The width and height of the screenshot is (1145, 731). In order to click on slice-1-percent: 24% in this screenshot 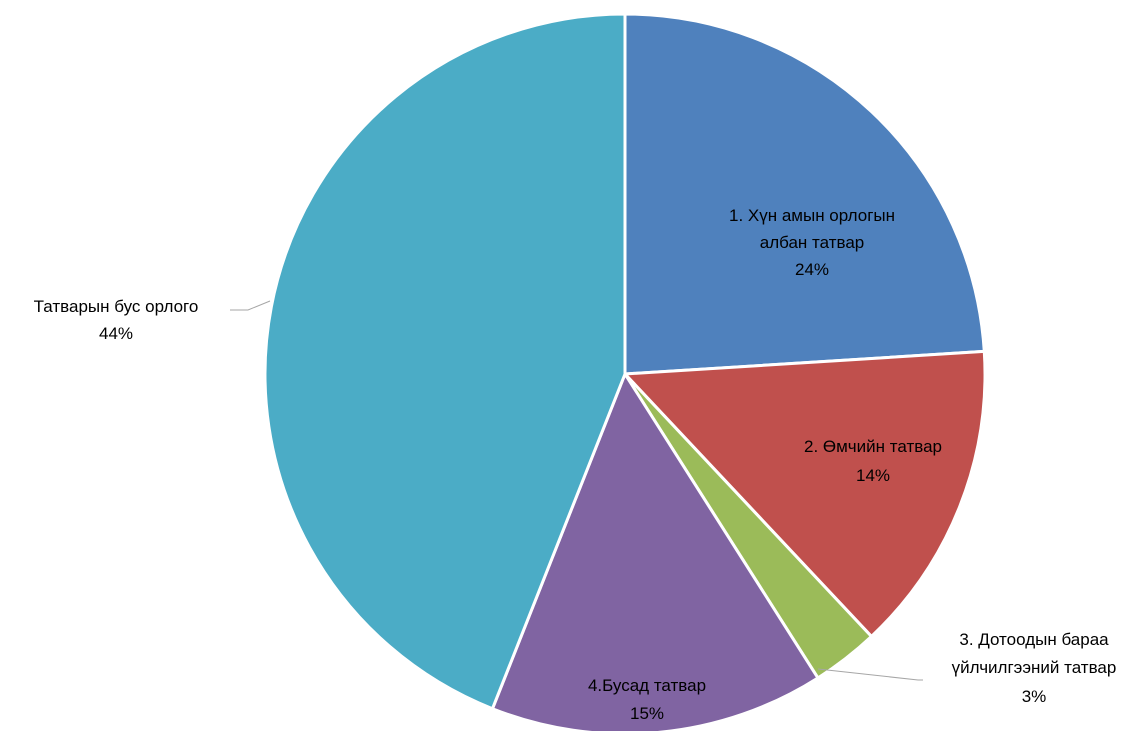, I will do `click(812, 269)`.